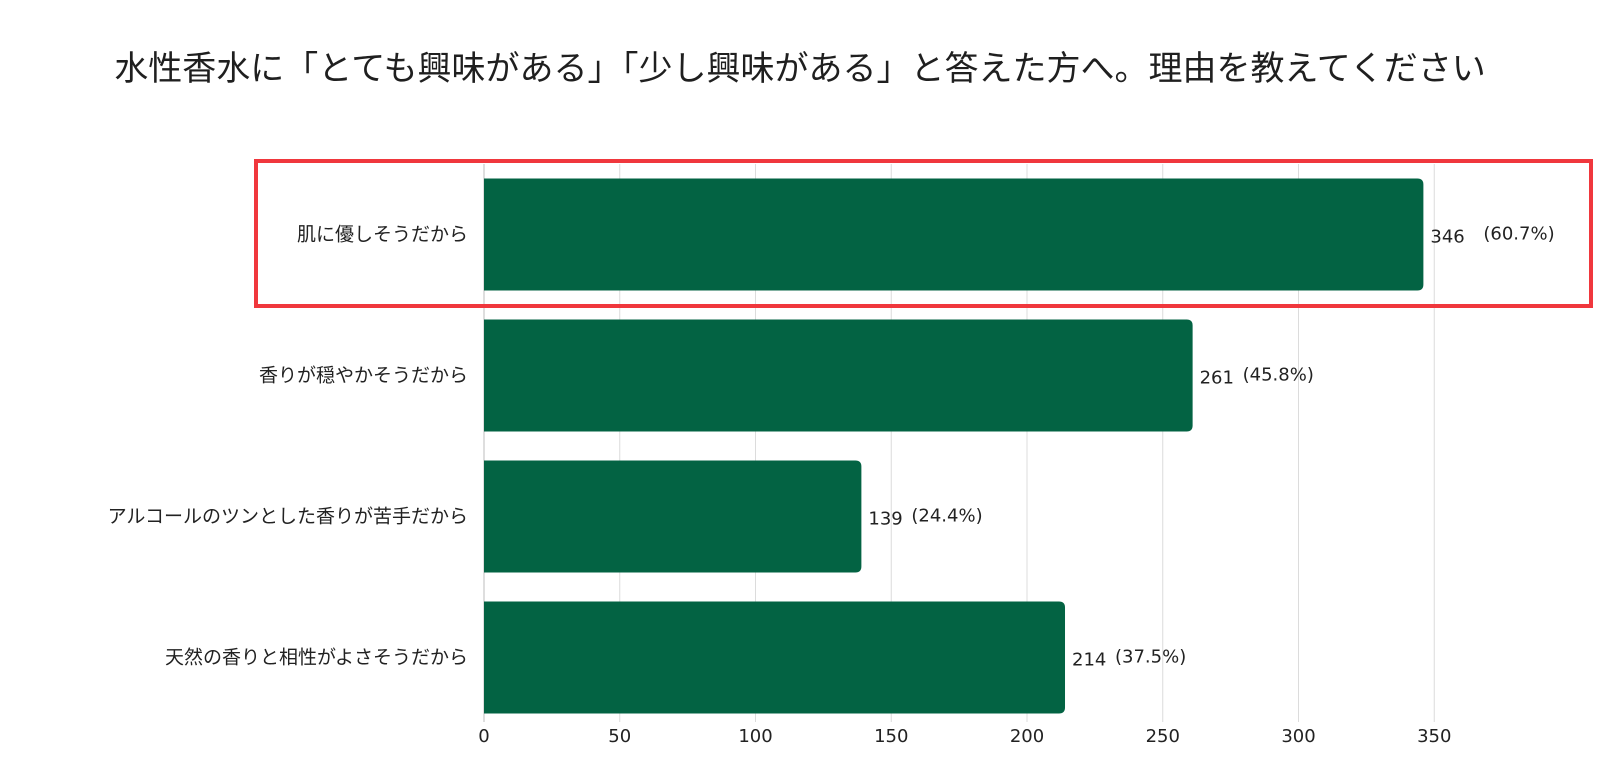 The width and height of the screenshot is (1600, 761). What do you see at coordinates (483, 736) in the screenshot?
I see `x-tick-label: 0` at bounding box center [483, 736].